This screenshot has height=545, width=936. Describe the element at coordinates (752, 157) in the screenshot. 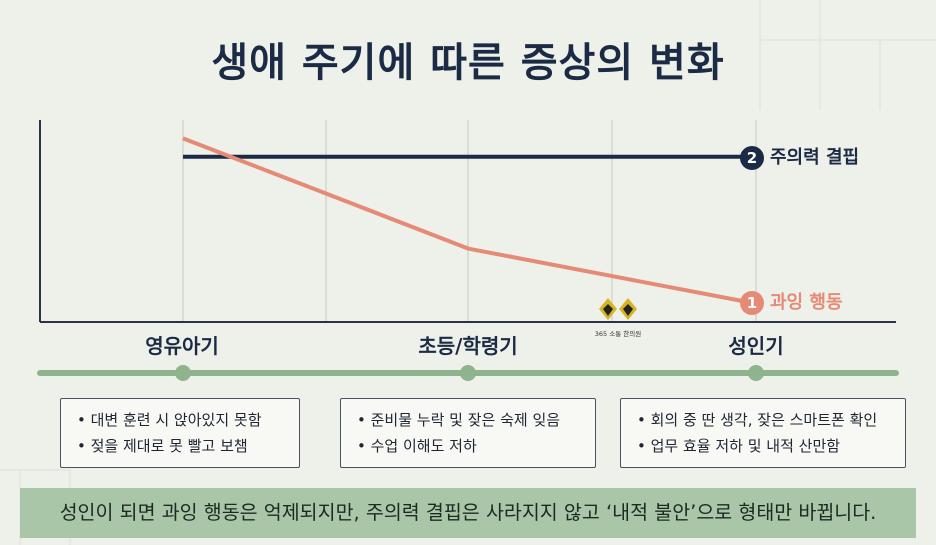

I see `series-marker-2: 2` at that location.